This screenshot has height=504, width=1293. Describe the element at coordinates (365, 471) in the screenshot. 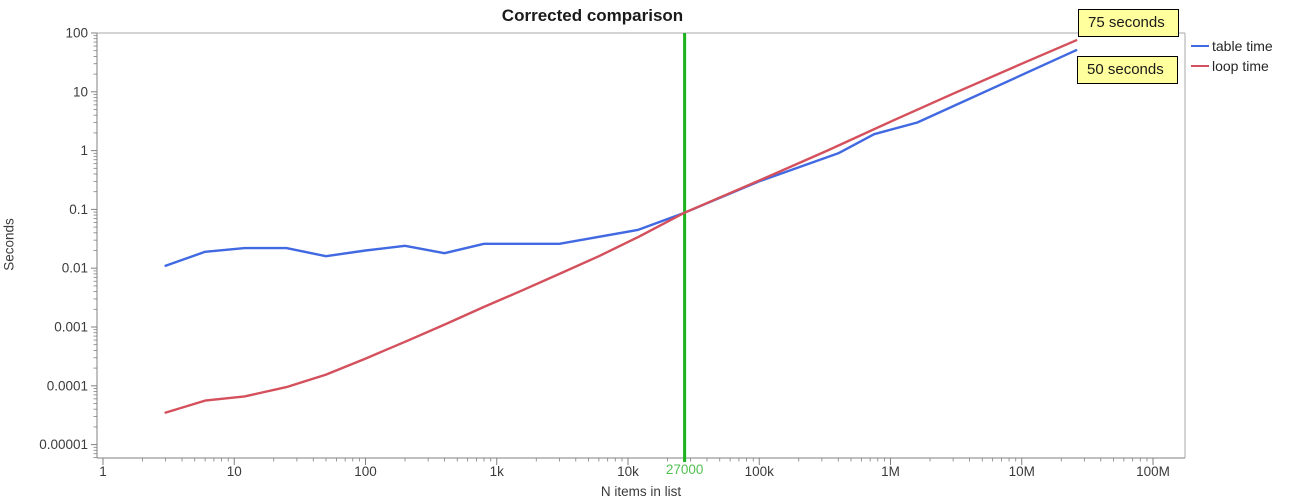

I see `x-tick-label: 100` at that location.